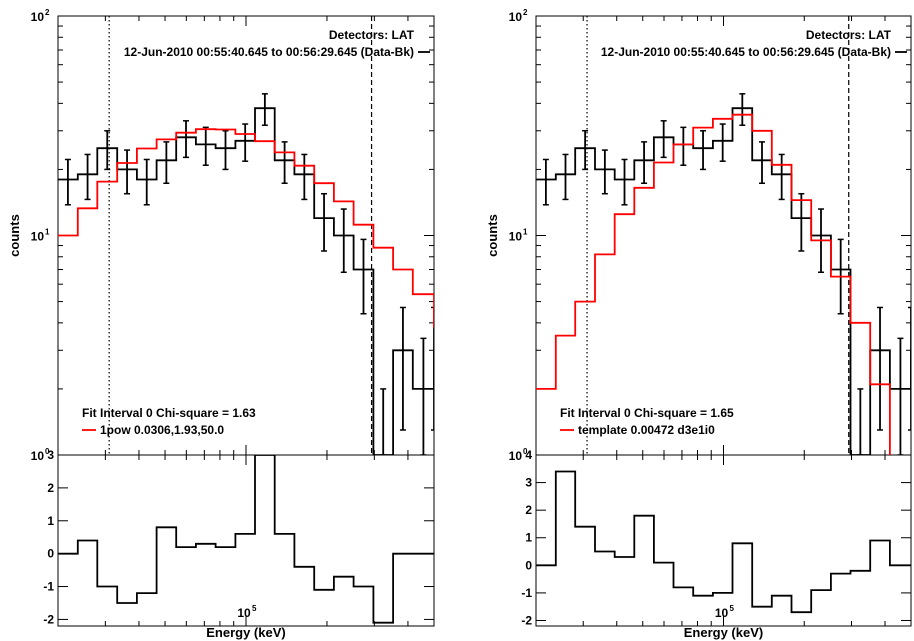  Describe the element at coordinates (169, 413) in the screenshot. I see `fit-interval-label: Fit Interval 0 Chi-square = 1.63` at that location.